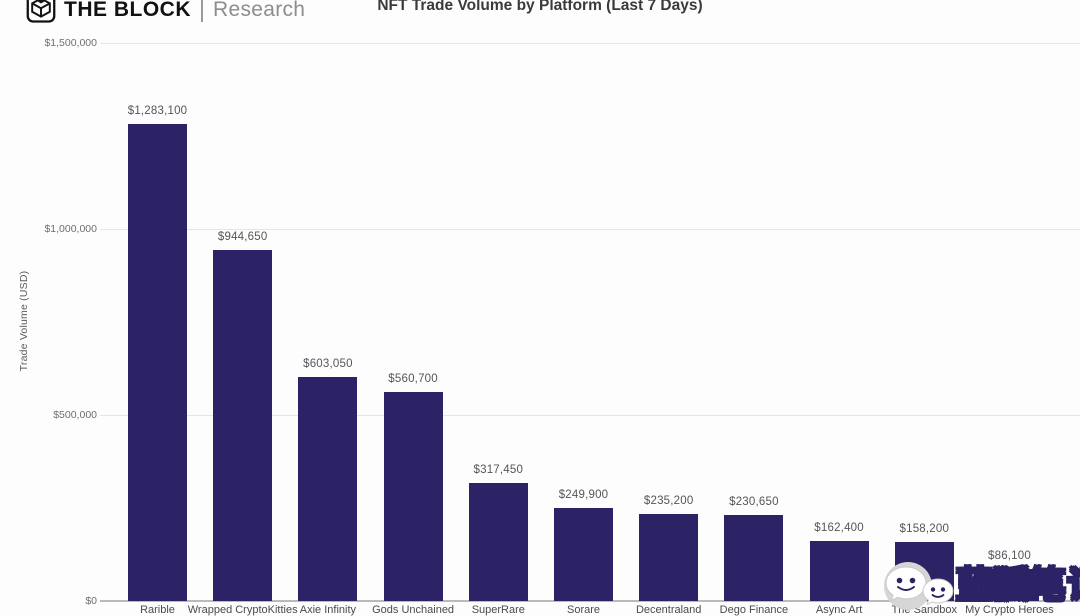  I want to click on bar-value-label: $230,650, so click(754, 502).